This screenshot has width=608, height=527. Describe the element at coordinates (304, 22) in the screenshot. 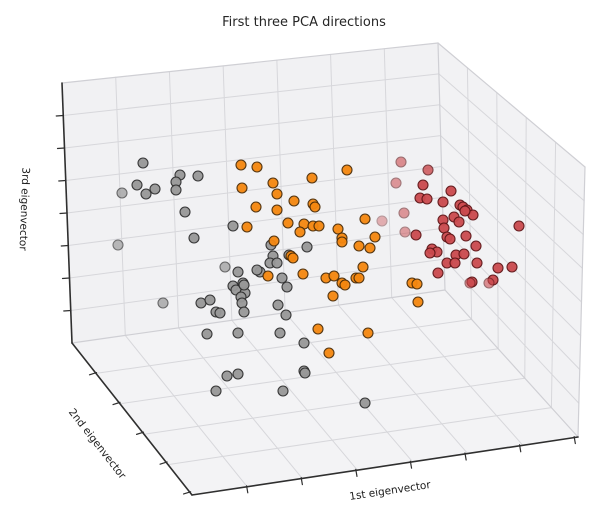

I see `chart-title: First three PCA directions` at that location.